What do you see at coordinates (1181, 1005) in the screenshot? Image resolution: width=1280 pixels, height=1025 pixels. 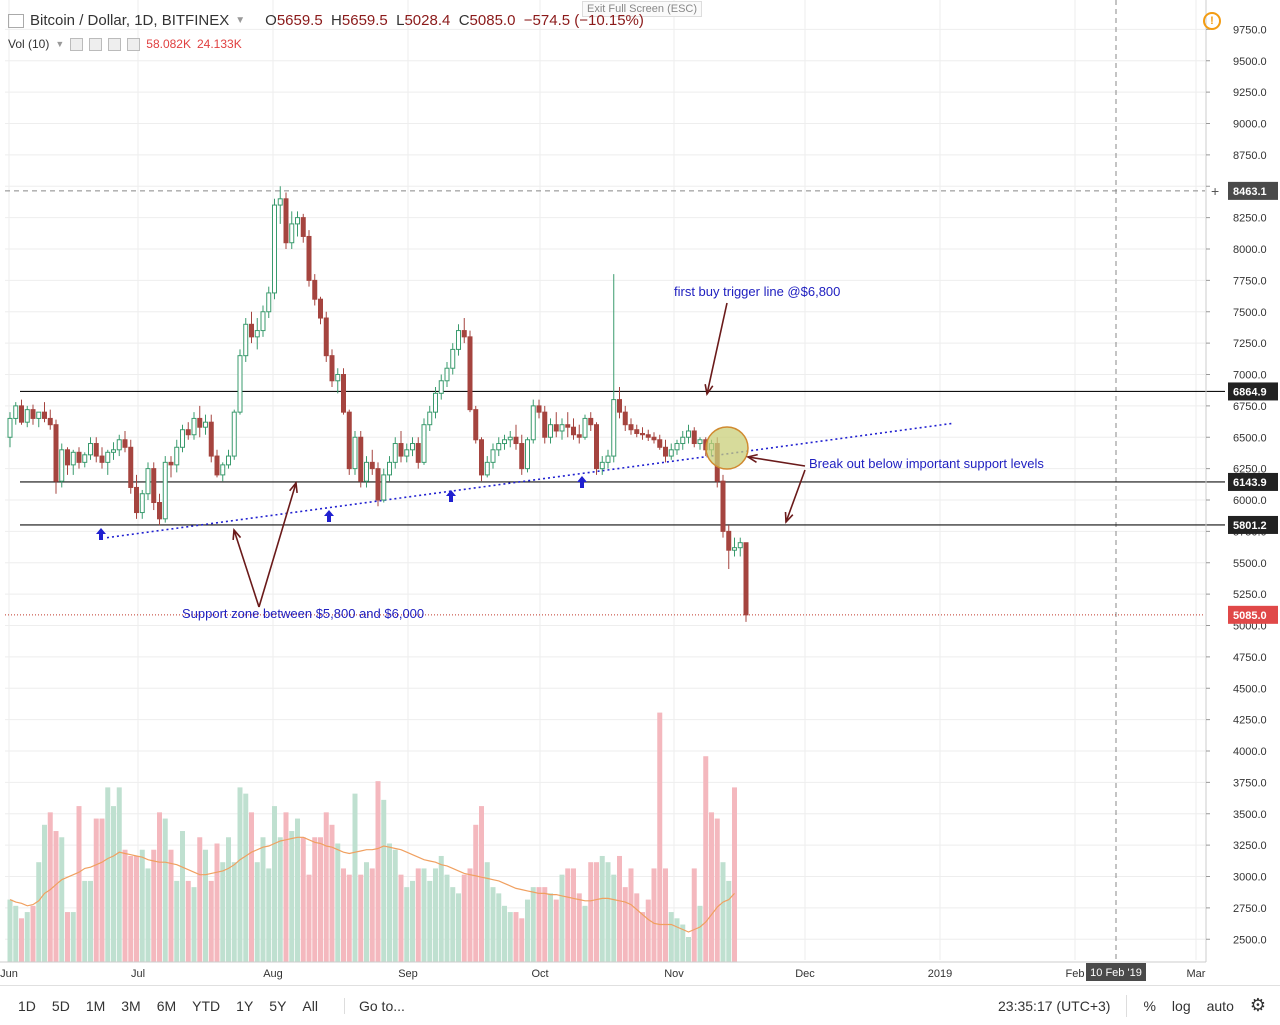 I see `log-toggle: log` at bounding box center [1181, 1005].